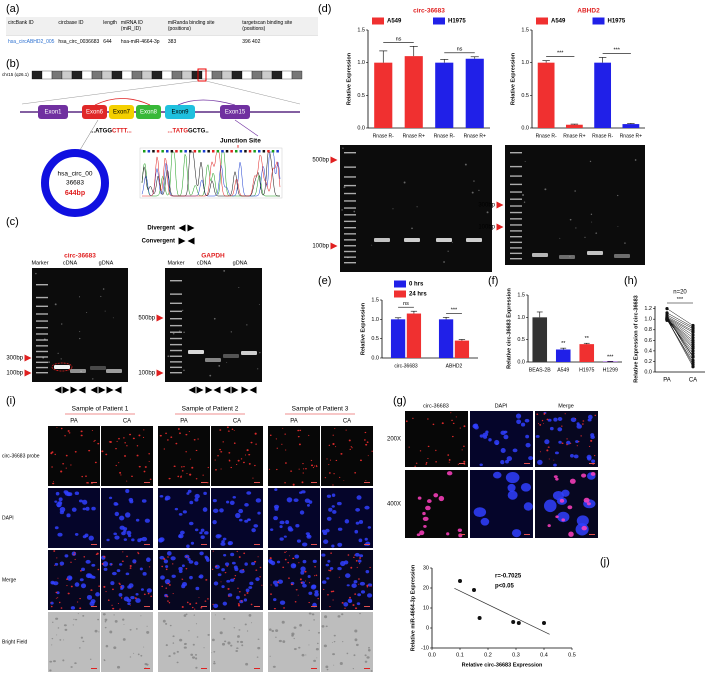 The image size is (709, 683). Describe the element at coordinates (37, 75) in the screenshot. I see `ideogram-band` at that location.